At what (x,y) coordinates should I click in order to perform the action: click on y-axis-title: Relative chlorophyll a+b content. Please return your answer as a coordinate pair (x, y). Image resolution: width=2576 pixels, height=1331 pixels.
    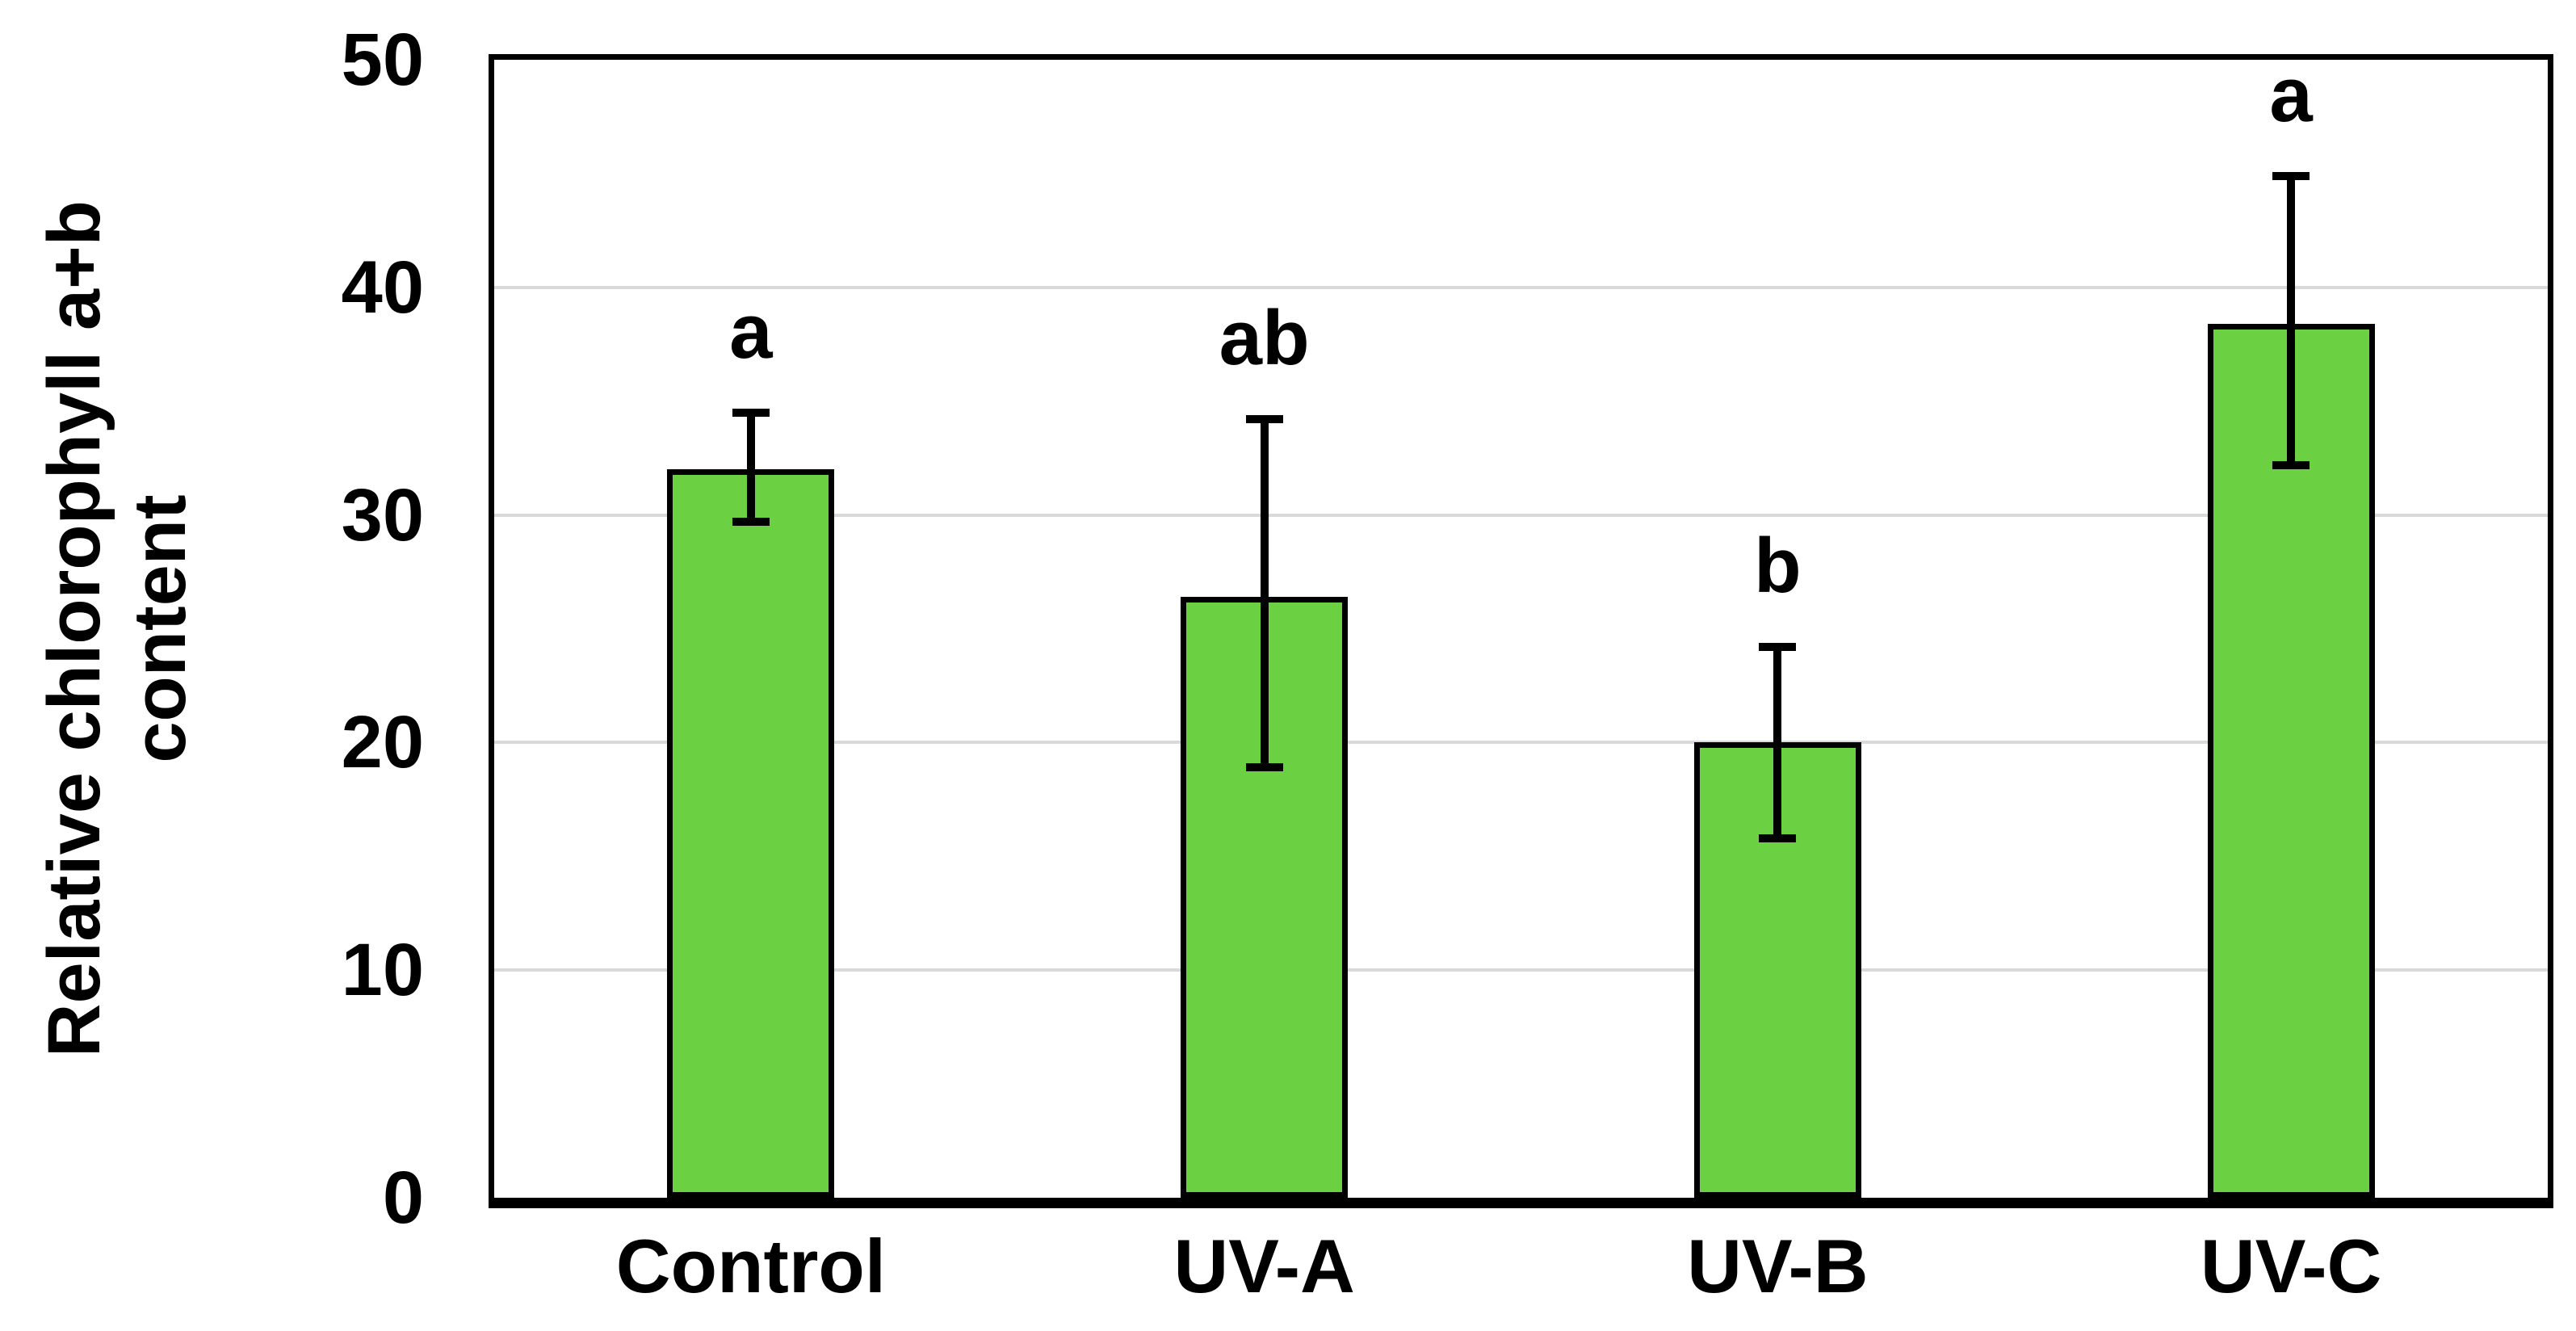
    Looking at the image, I should click on (117, 629).